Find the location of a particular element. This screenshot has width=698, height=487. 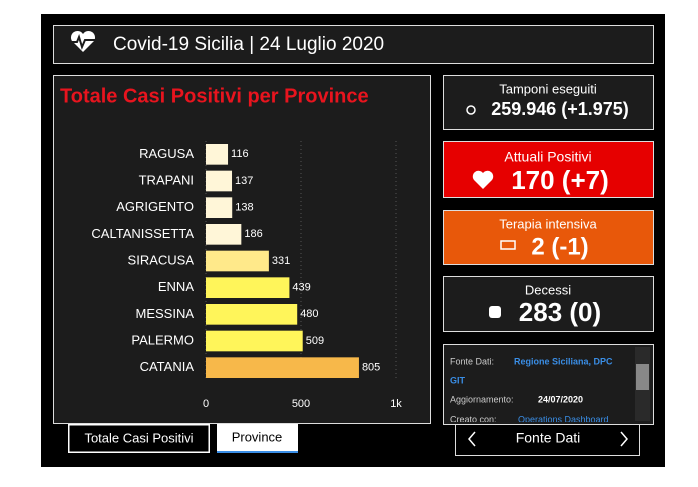

x-tick-label: 0 is located at coordinates (206, 404).